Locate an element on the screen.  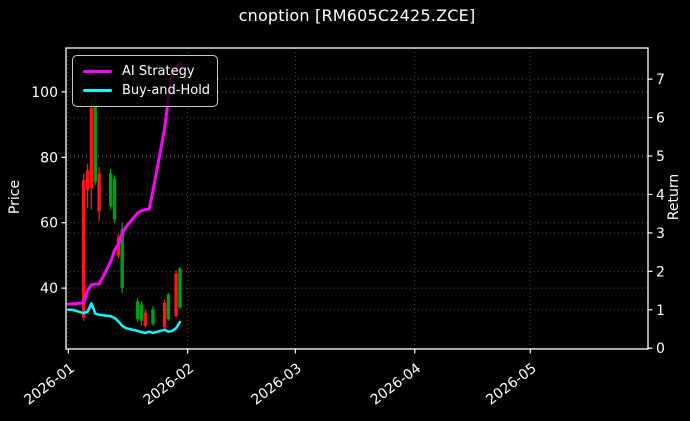
return-tick-label: 3 is located at coordinates (660, 234).